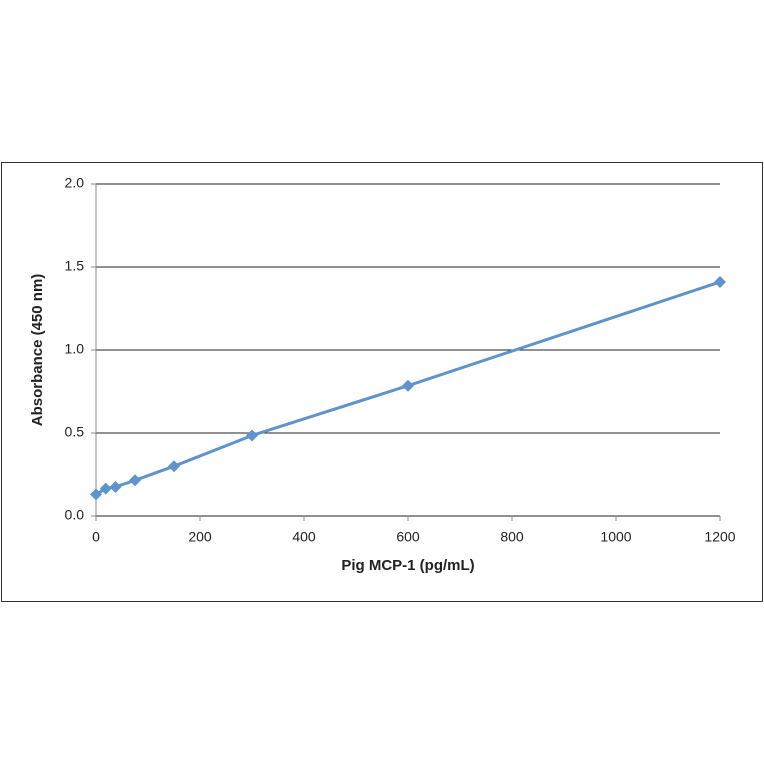 The width and height of the screenshot is (764, 764). What do you see at coordinates (304, 537) in the screenshot?
I see `x-tick-label: 400` at bounding box center [304, 537].